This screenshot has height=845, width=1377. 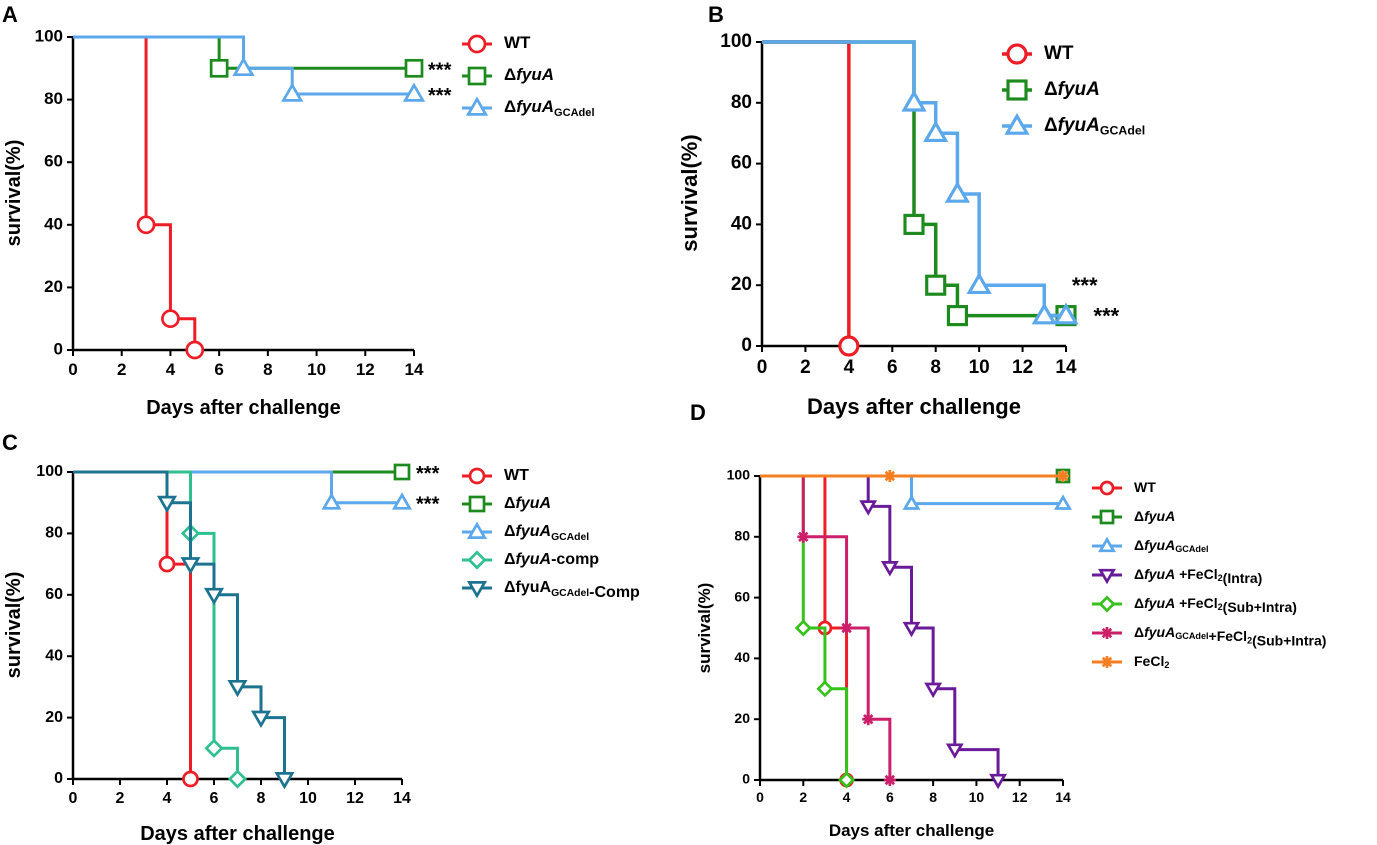 What do you see at coordinates (120, 798) in the screenshot?
I see `x-tick-label: 2` at bounding box center [120, 798].